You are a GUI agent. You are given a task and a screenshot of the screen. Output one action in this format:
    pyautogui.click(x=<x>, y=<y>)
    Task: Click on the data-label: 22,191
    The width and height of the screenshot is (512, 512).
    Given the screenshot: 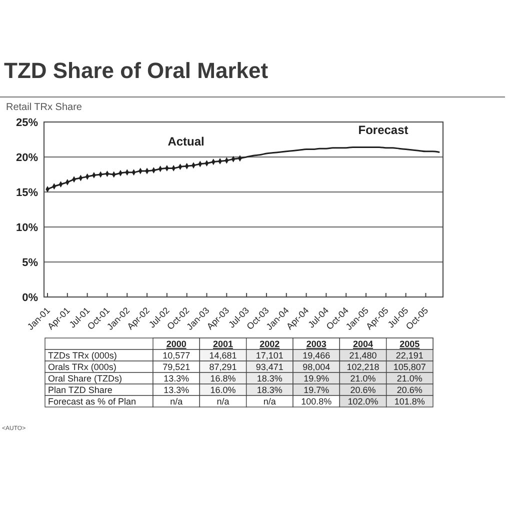 What is the action you would take?
    pyautogui.click(x=410, y=355)
    